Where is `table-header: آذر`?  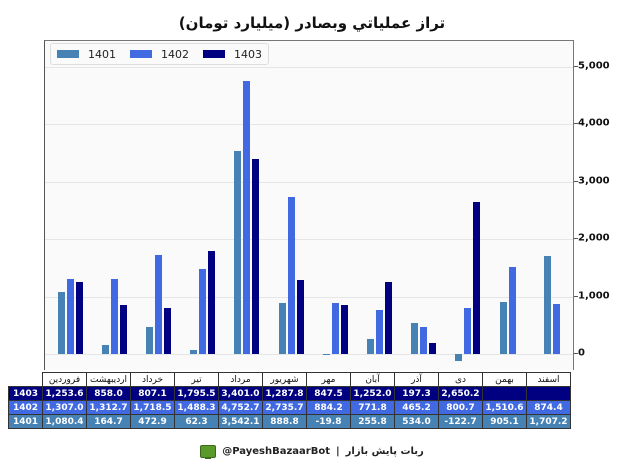
table-header: آذر is located at coordinates (416, 379).